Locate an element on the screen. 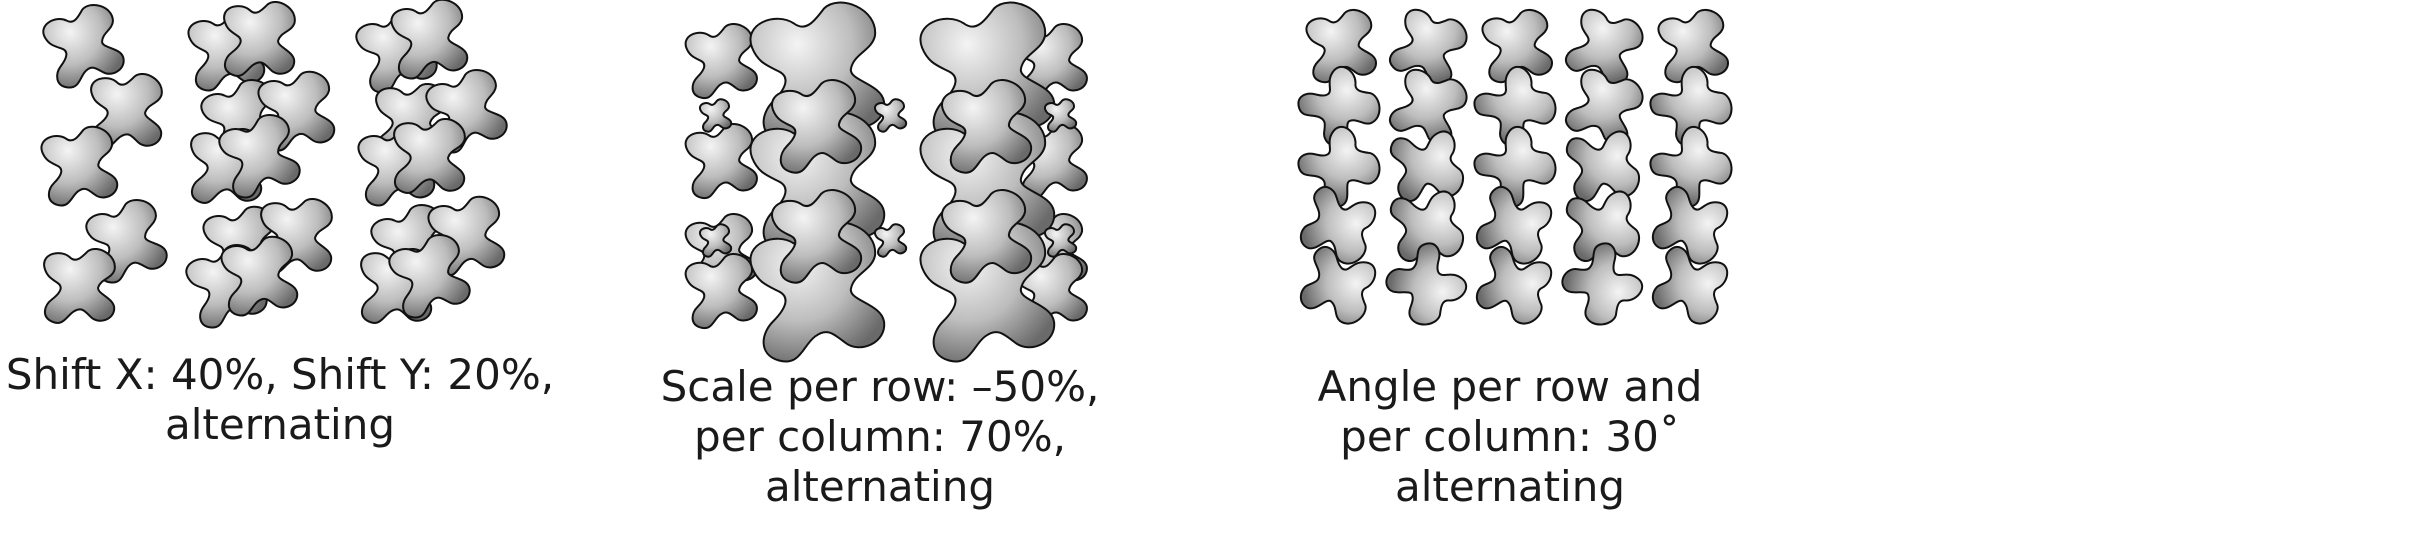 The width and height of the screenshot is (2410, 533). caption-angle-line-2: per column: 30˚ is located at coordinates (1510, 436).